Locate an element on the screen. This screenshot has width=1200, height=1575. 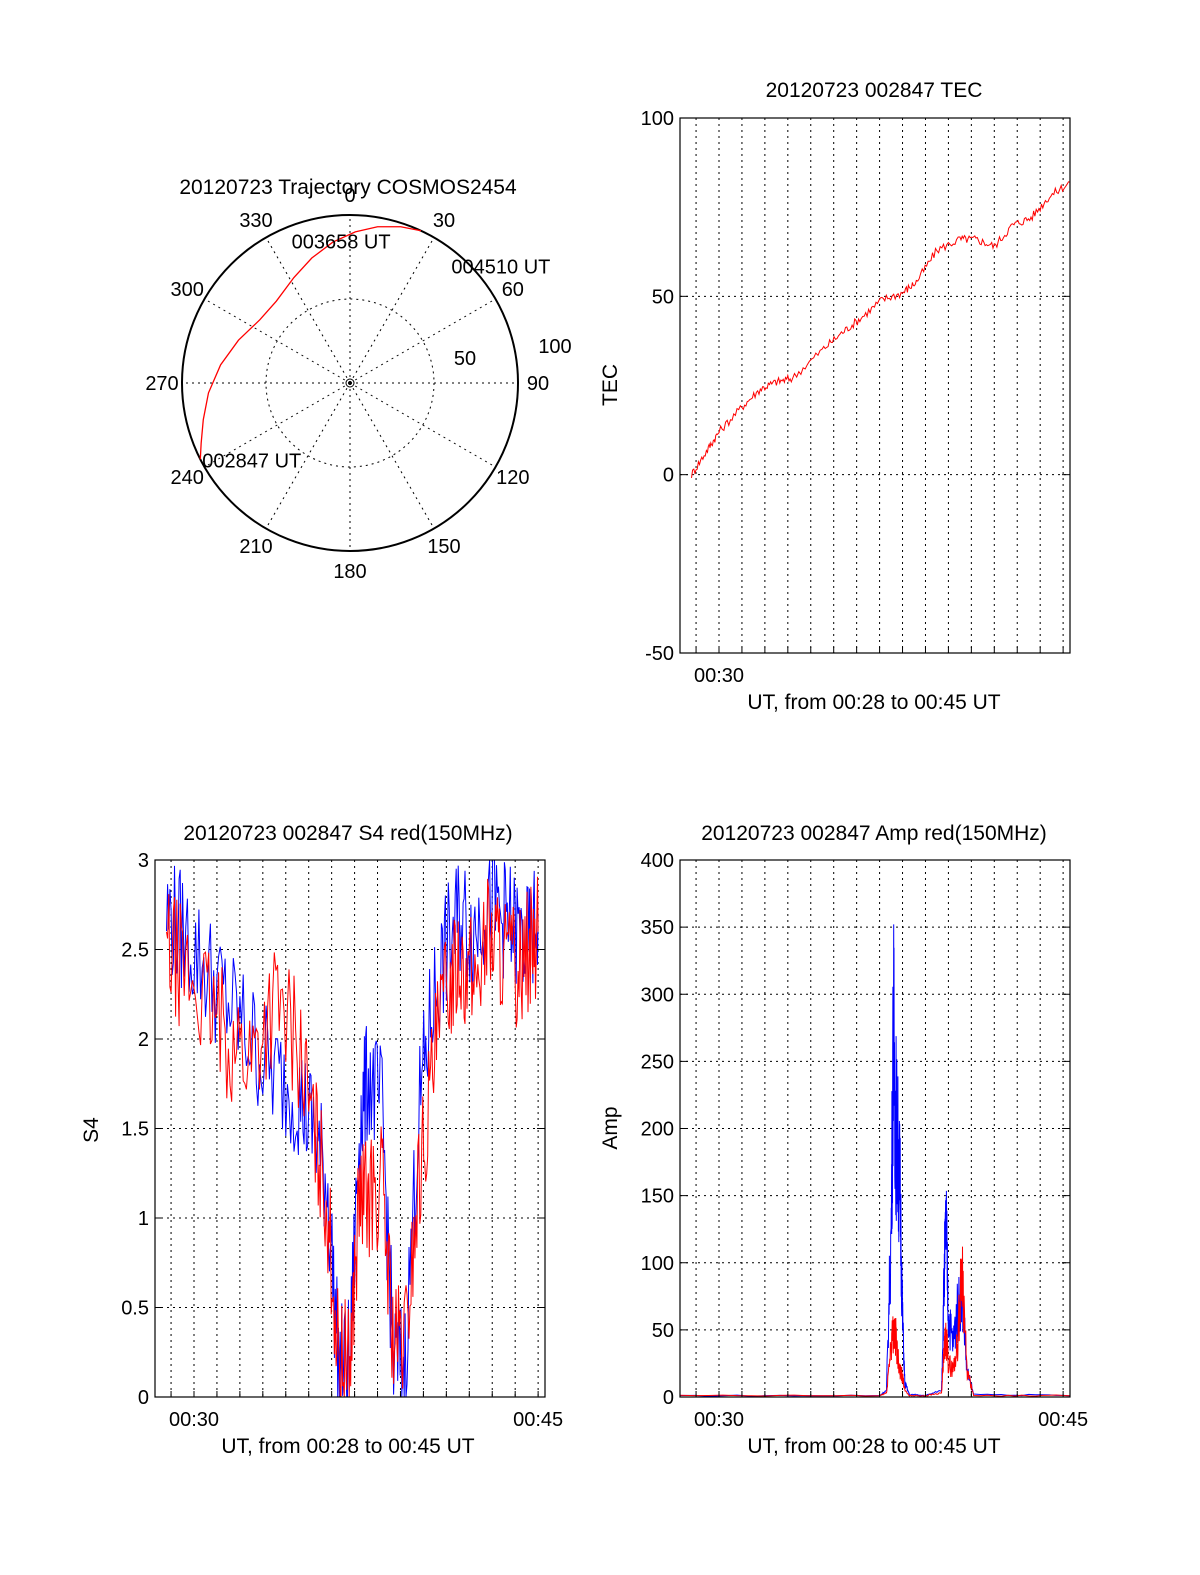
amp-title: 20120723 002847 Amp red(150MHz) is located at coordinates (874, 833).